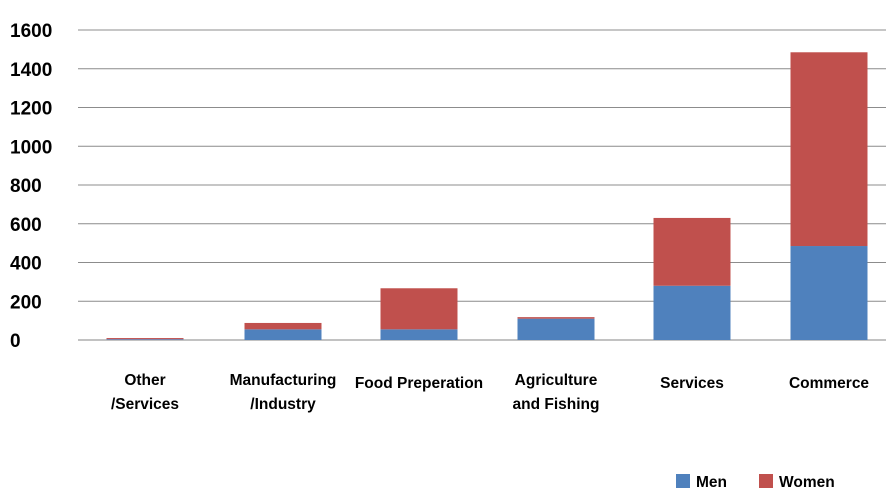 Image resolution: width=886 pixels, height=492 pixels. Describe the element at coordinates (144, 380) in the screenshot. I see `category-label: Other` at that location.